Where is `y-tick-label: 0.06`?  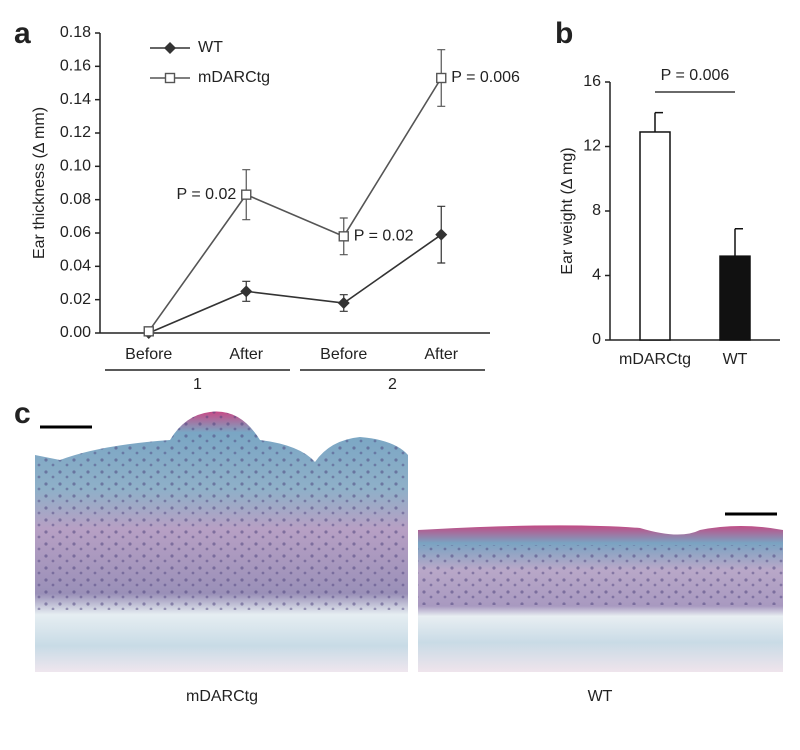 y-tick-label: 0.06 is located at coordinates (75, 232).